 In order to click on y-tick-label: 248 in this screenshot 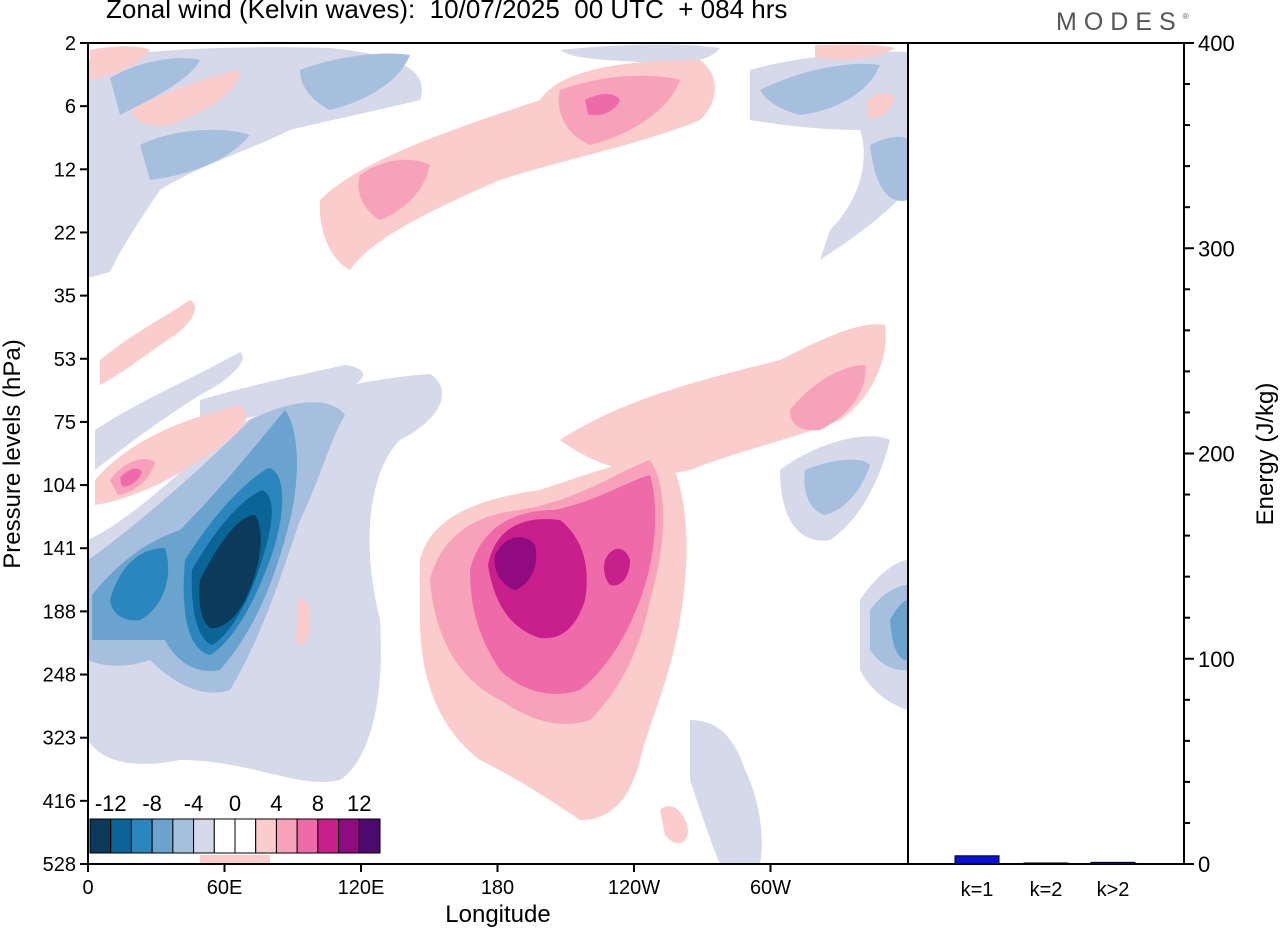, I will do `click(59, 676)`.